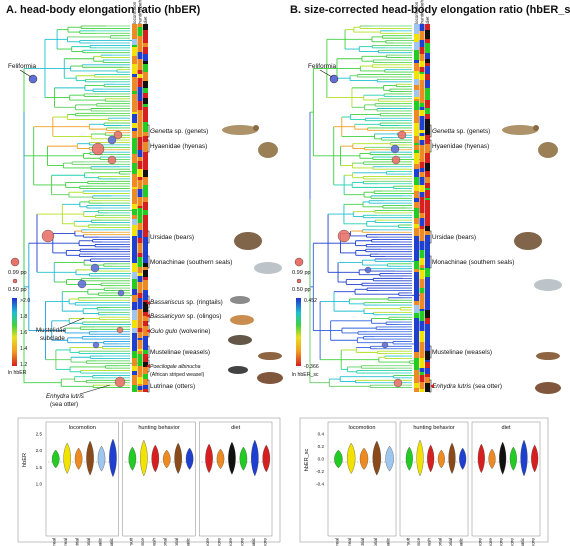 The height and width of the screenshot is (546, 570). I want to click on genet-illustration, so click(240, 130).